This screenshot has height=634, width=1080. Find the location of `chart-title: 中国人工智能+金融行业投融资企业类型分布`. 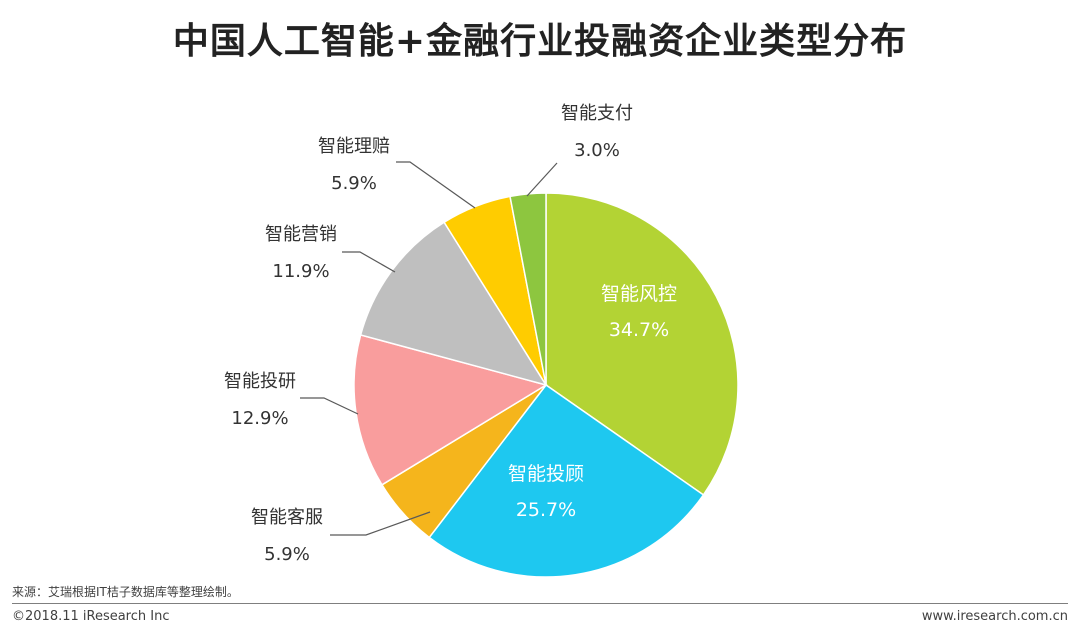

chart-title: 中国人工智能+金融行业投融资企业类型分布 is located at coordinates (540, 41).